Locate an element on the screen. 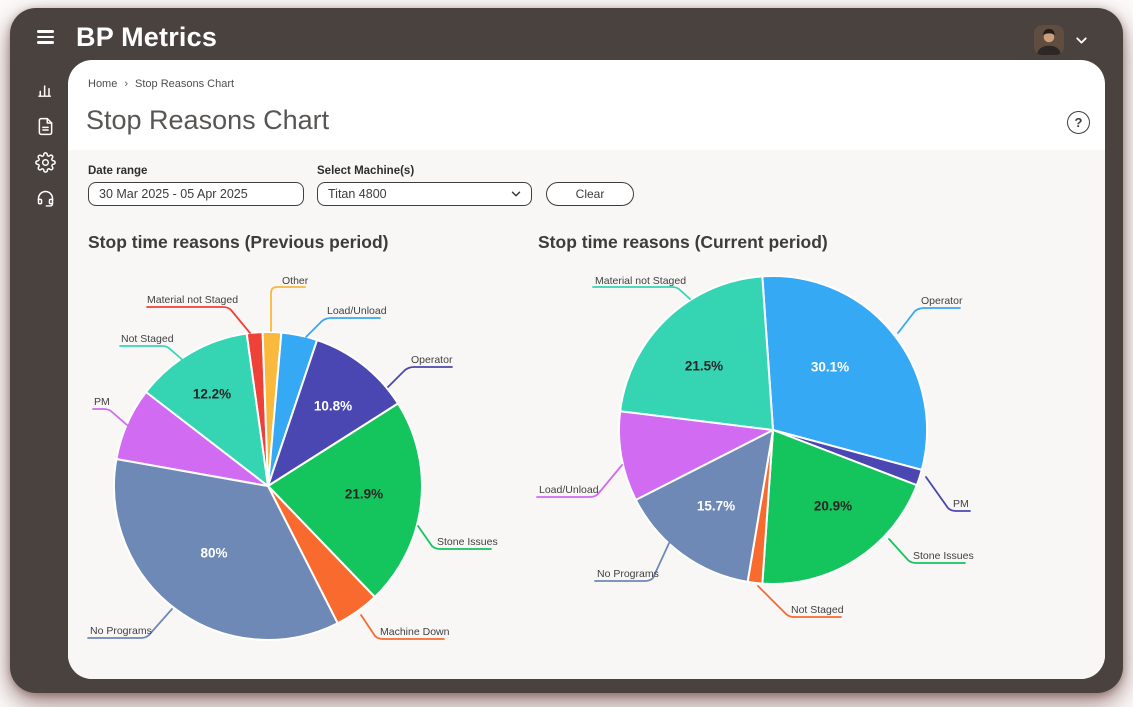  machine-select-value: Titan 4800 is located at coordinates (357, 194).